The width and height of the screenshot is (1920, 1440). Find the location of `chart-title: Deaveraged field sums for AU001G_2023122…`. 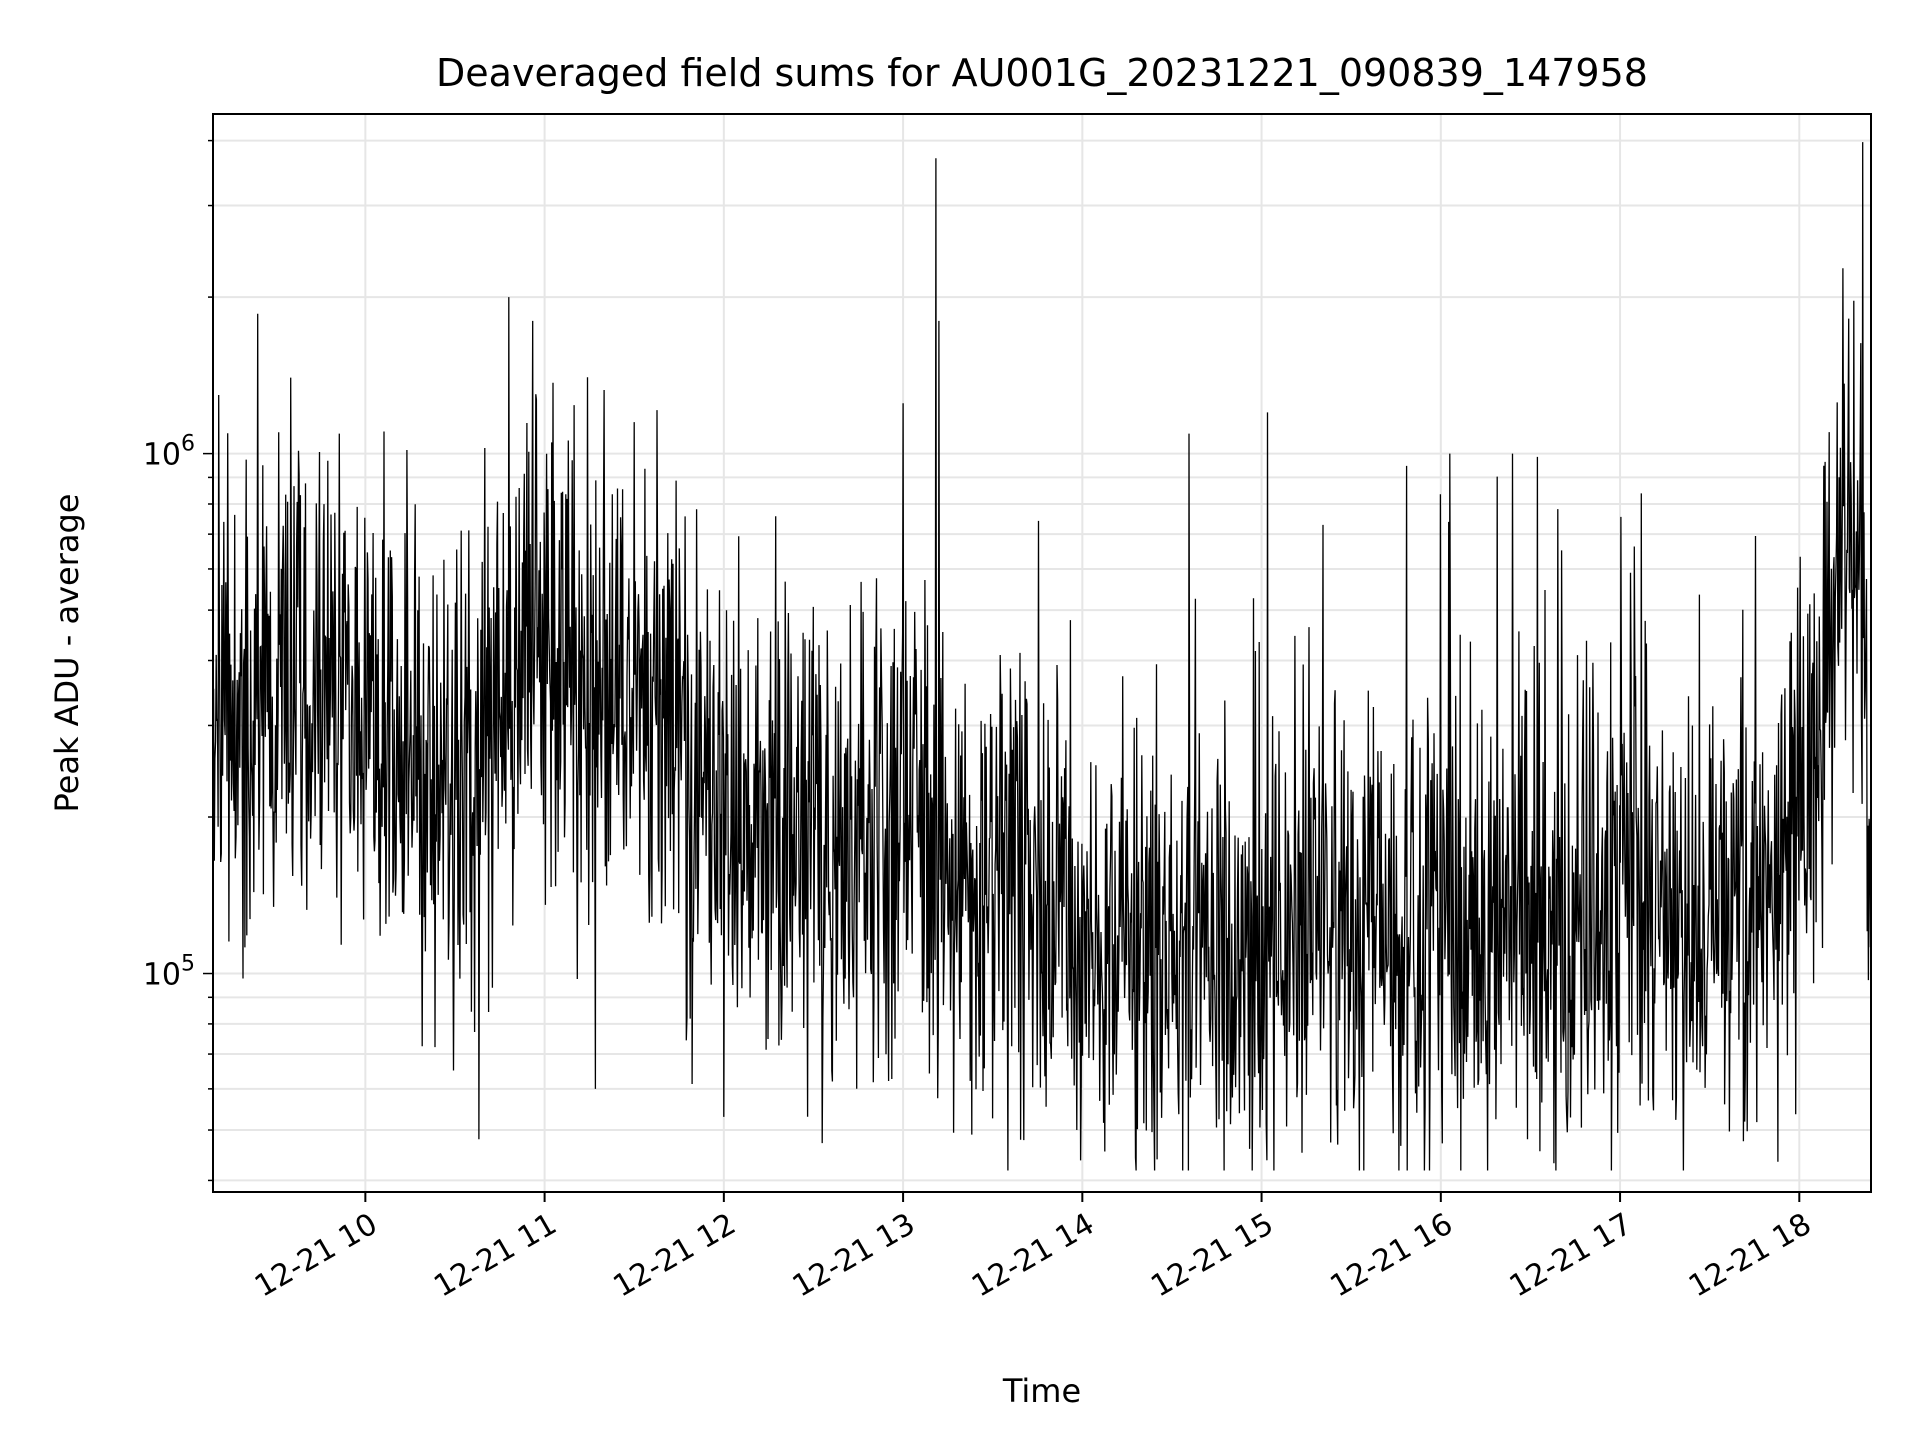

chart-title: Deaveraged field sums for AU001G_2023122… is located at coordinates (1042, 73).